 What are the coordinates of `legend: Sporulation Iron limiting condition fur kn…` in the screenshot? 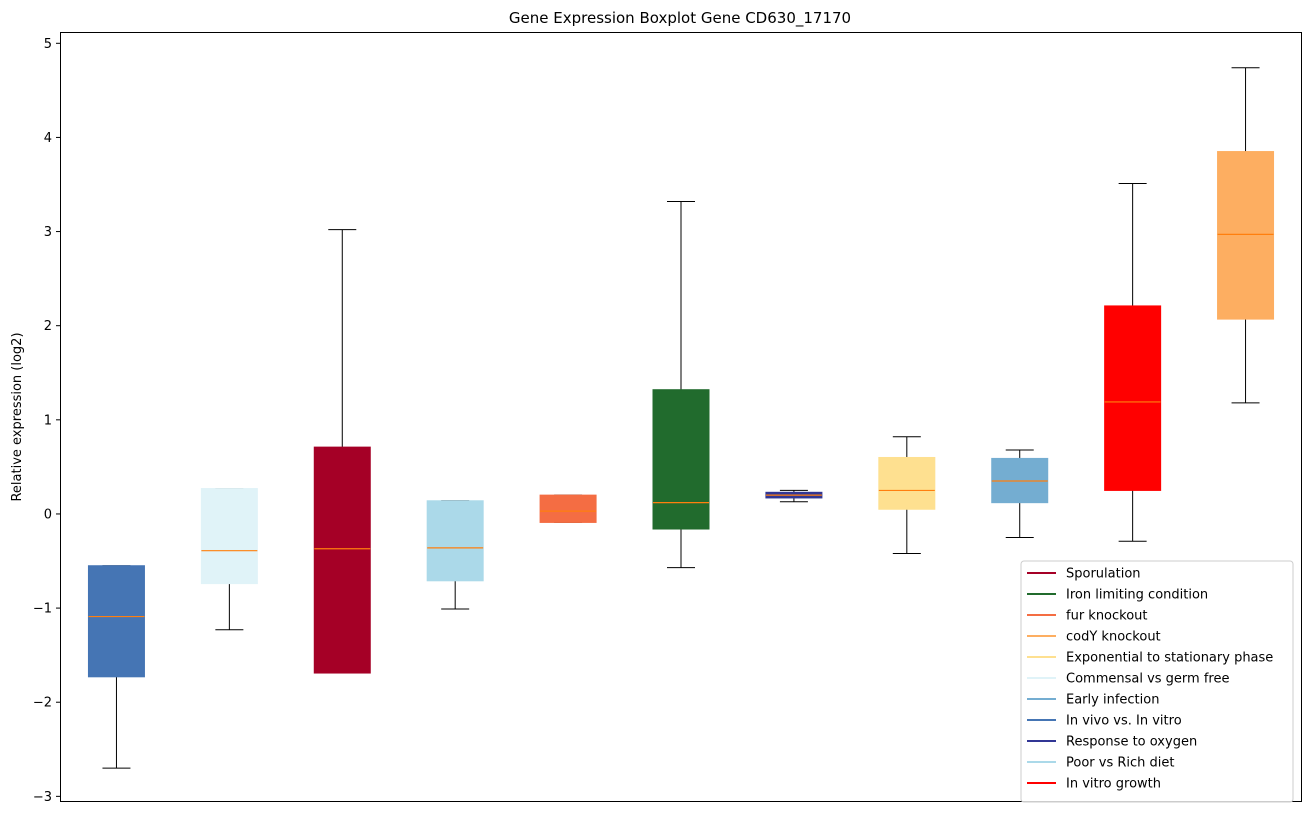 It's located at (1157, 681).